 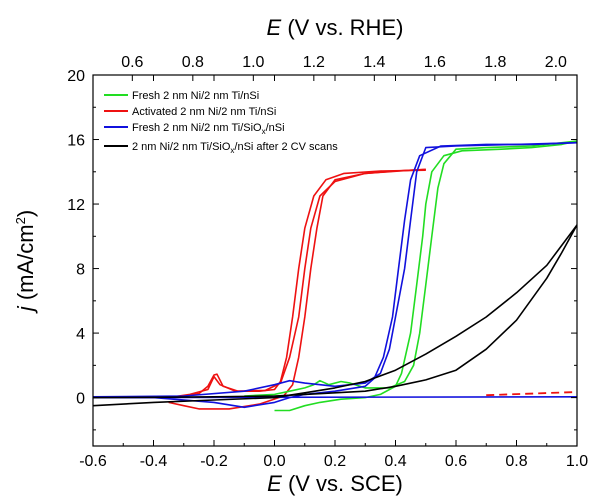 I want to click on x-tick-label: 0.0, so click(x=274, y=461).